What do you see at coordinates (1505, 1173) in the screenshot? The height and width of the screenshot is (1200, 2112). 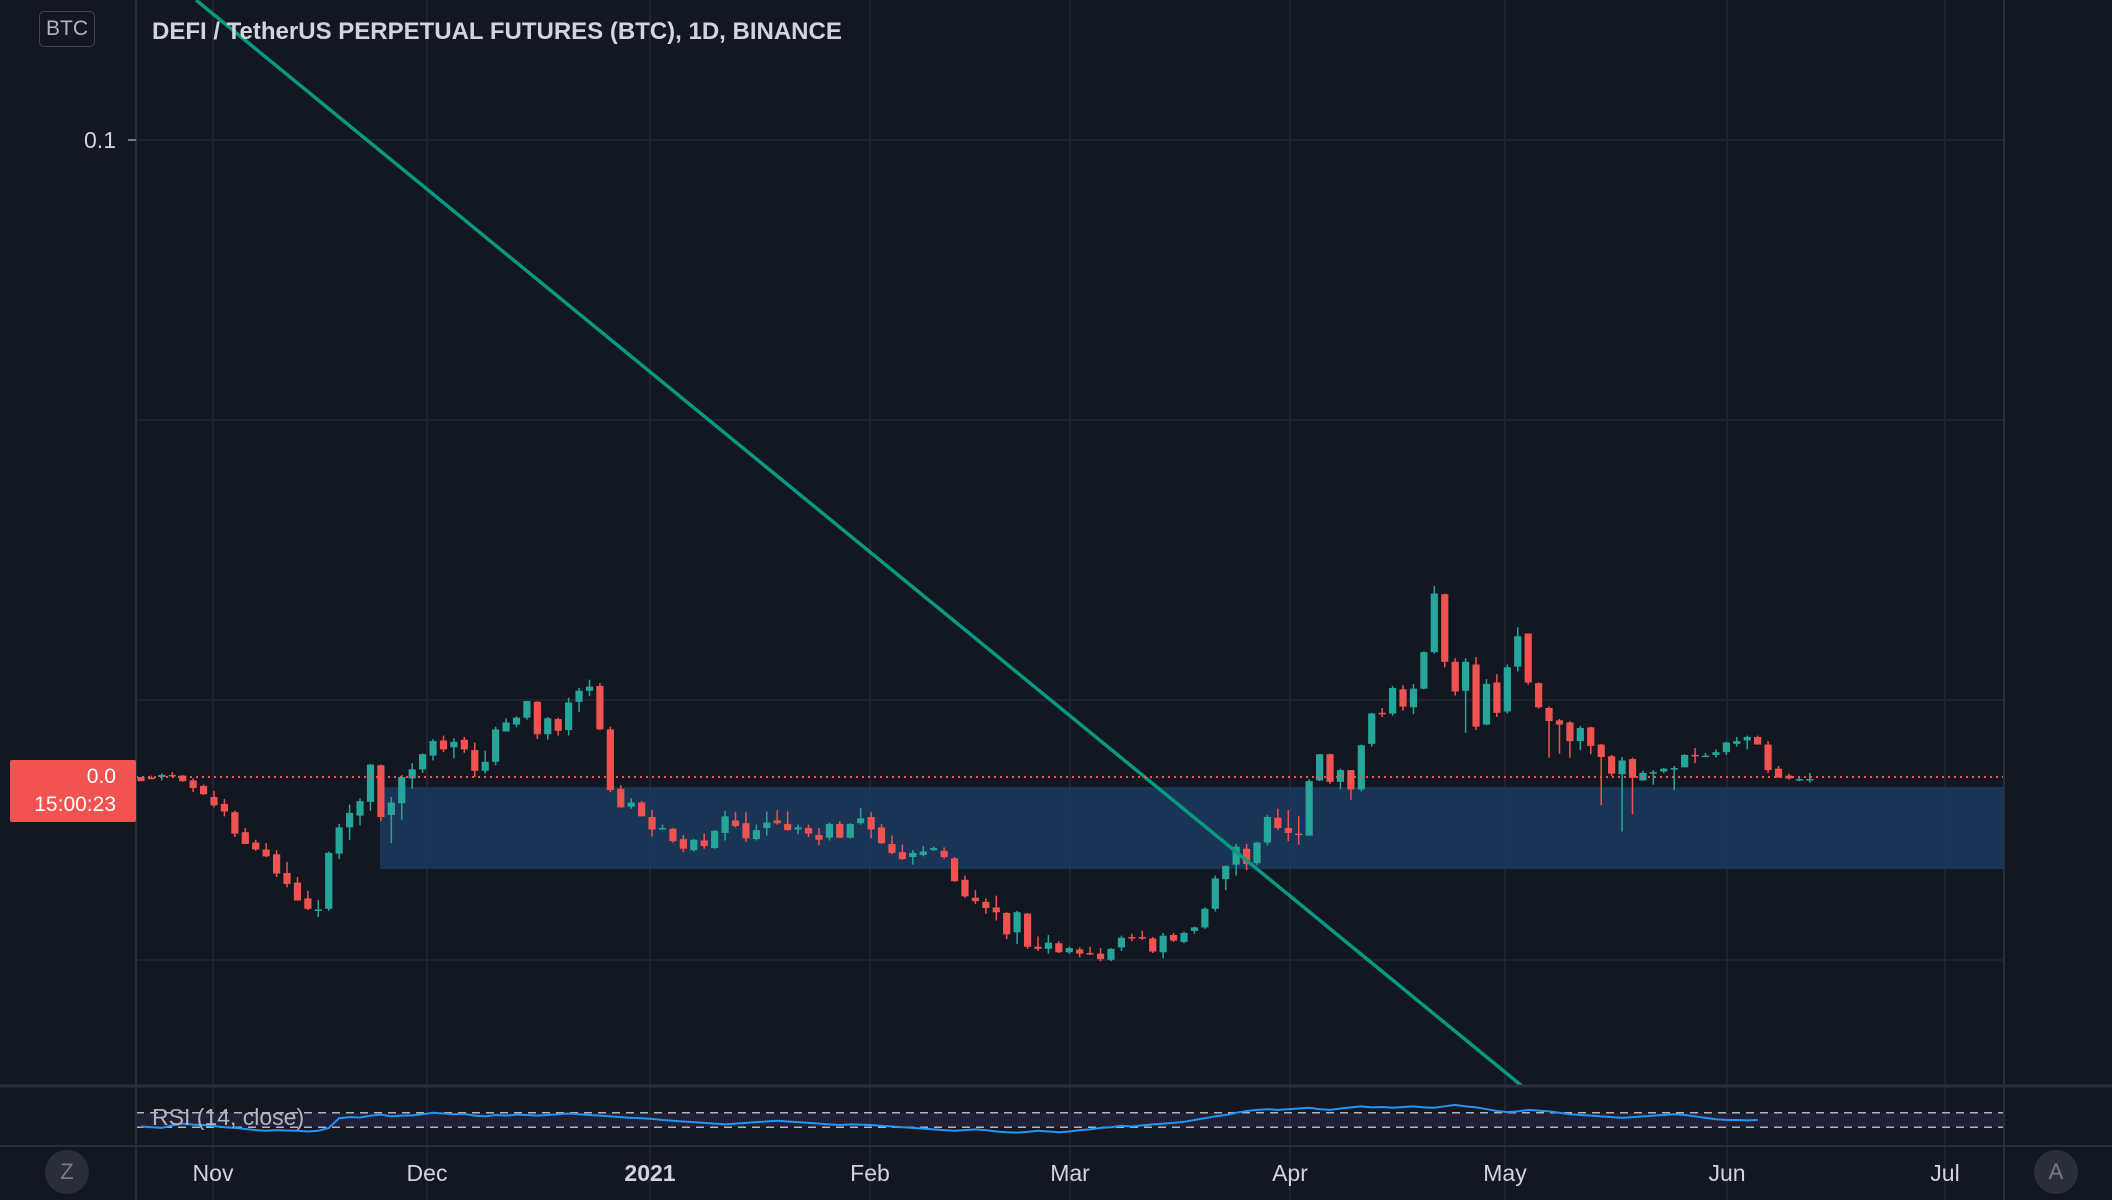 I see `time-tick-label: May` at bounding box center [1505, 1173].